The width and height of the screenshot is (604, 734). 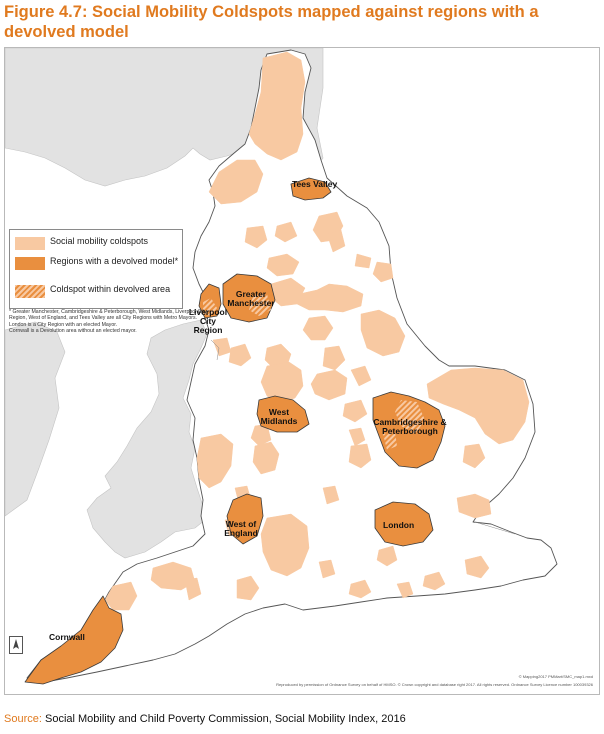 I want to click on coldspot-hastings, so click(x=405, y=590).